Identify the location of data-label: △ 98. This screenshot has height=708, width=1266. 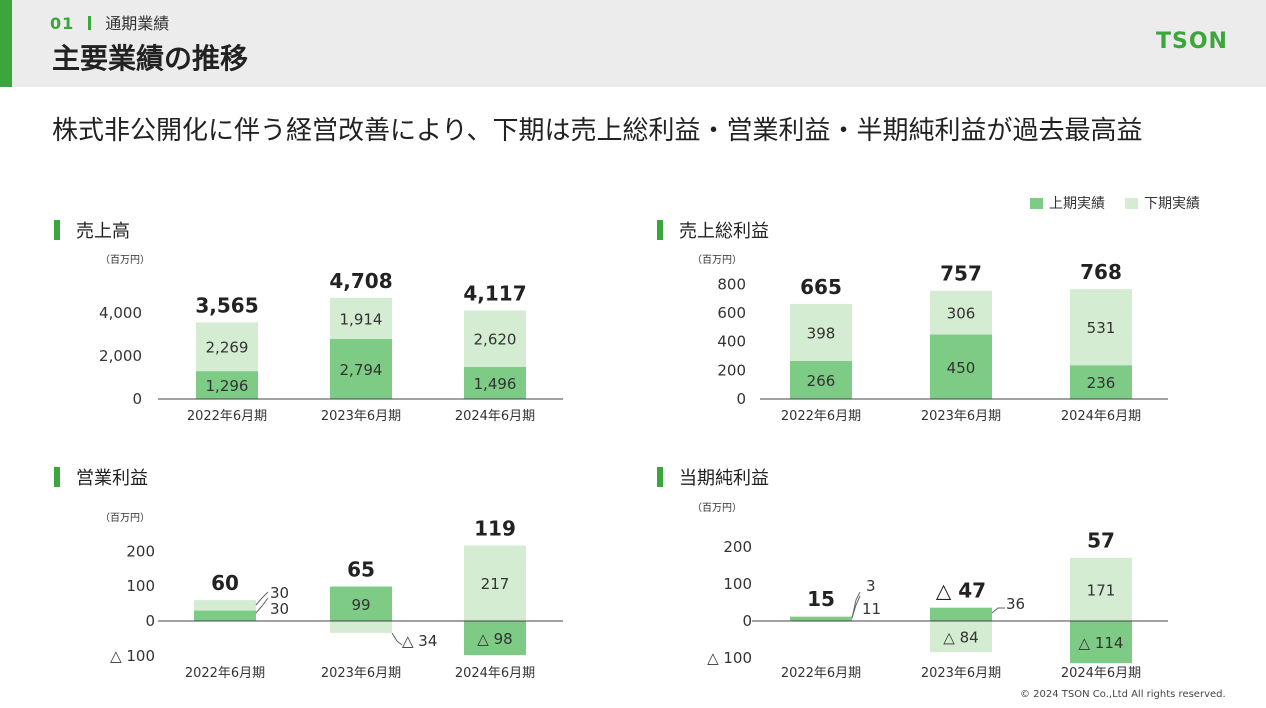
(494, 639).